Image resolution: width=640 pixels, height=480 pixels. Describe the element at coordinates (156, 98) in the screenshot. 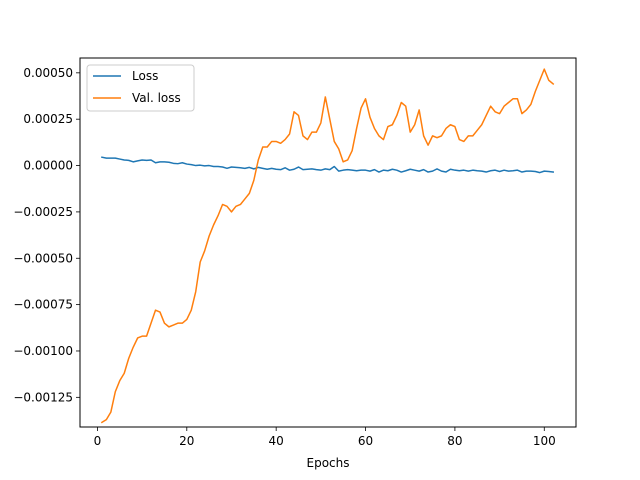

I see `legend-label: Val. loss` at that location.